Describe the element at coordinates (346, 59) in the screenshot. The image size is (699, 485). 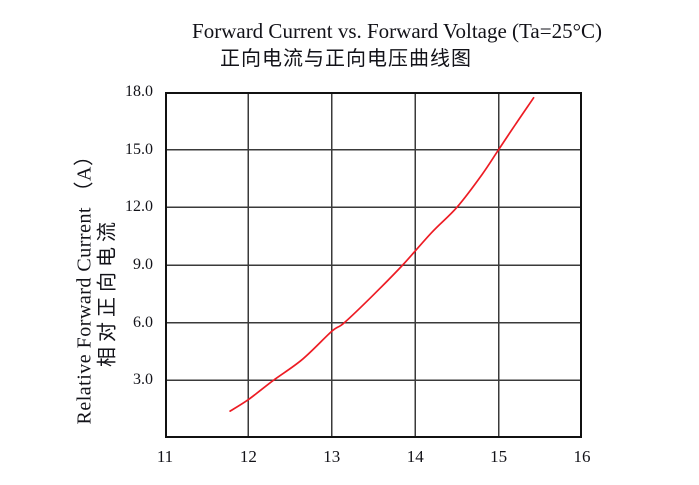
I see `chart-subtitle-chinese: 正向电流与正向电压曲线图` at that location.